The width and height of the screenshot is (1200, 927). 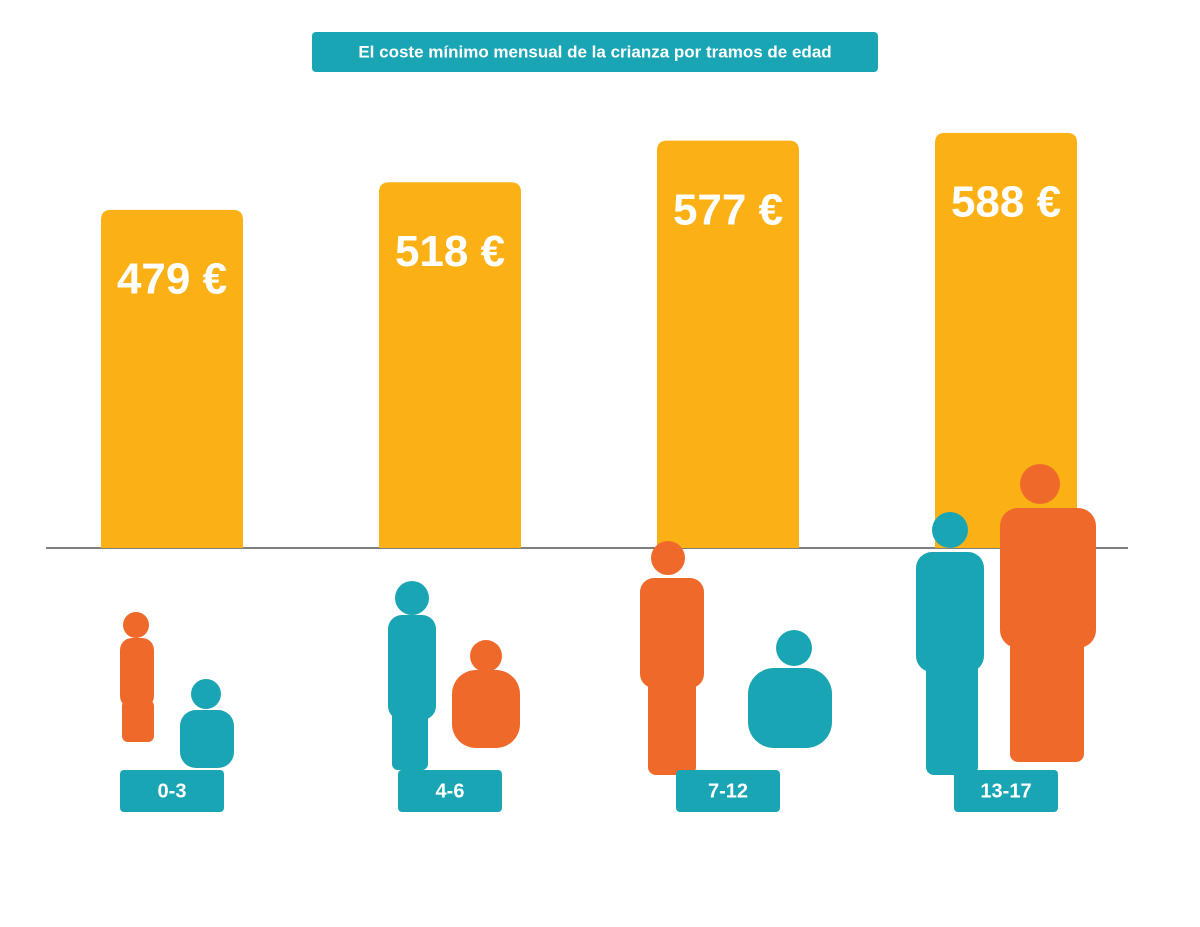 I want to click on x-tick-label: 7-12, so click(x=728, y=791).